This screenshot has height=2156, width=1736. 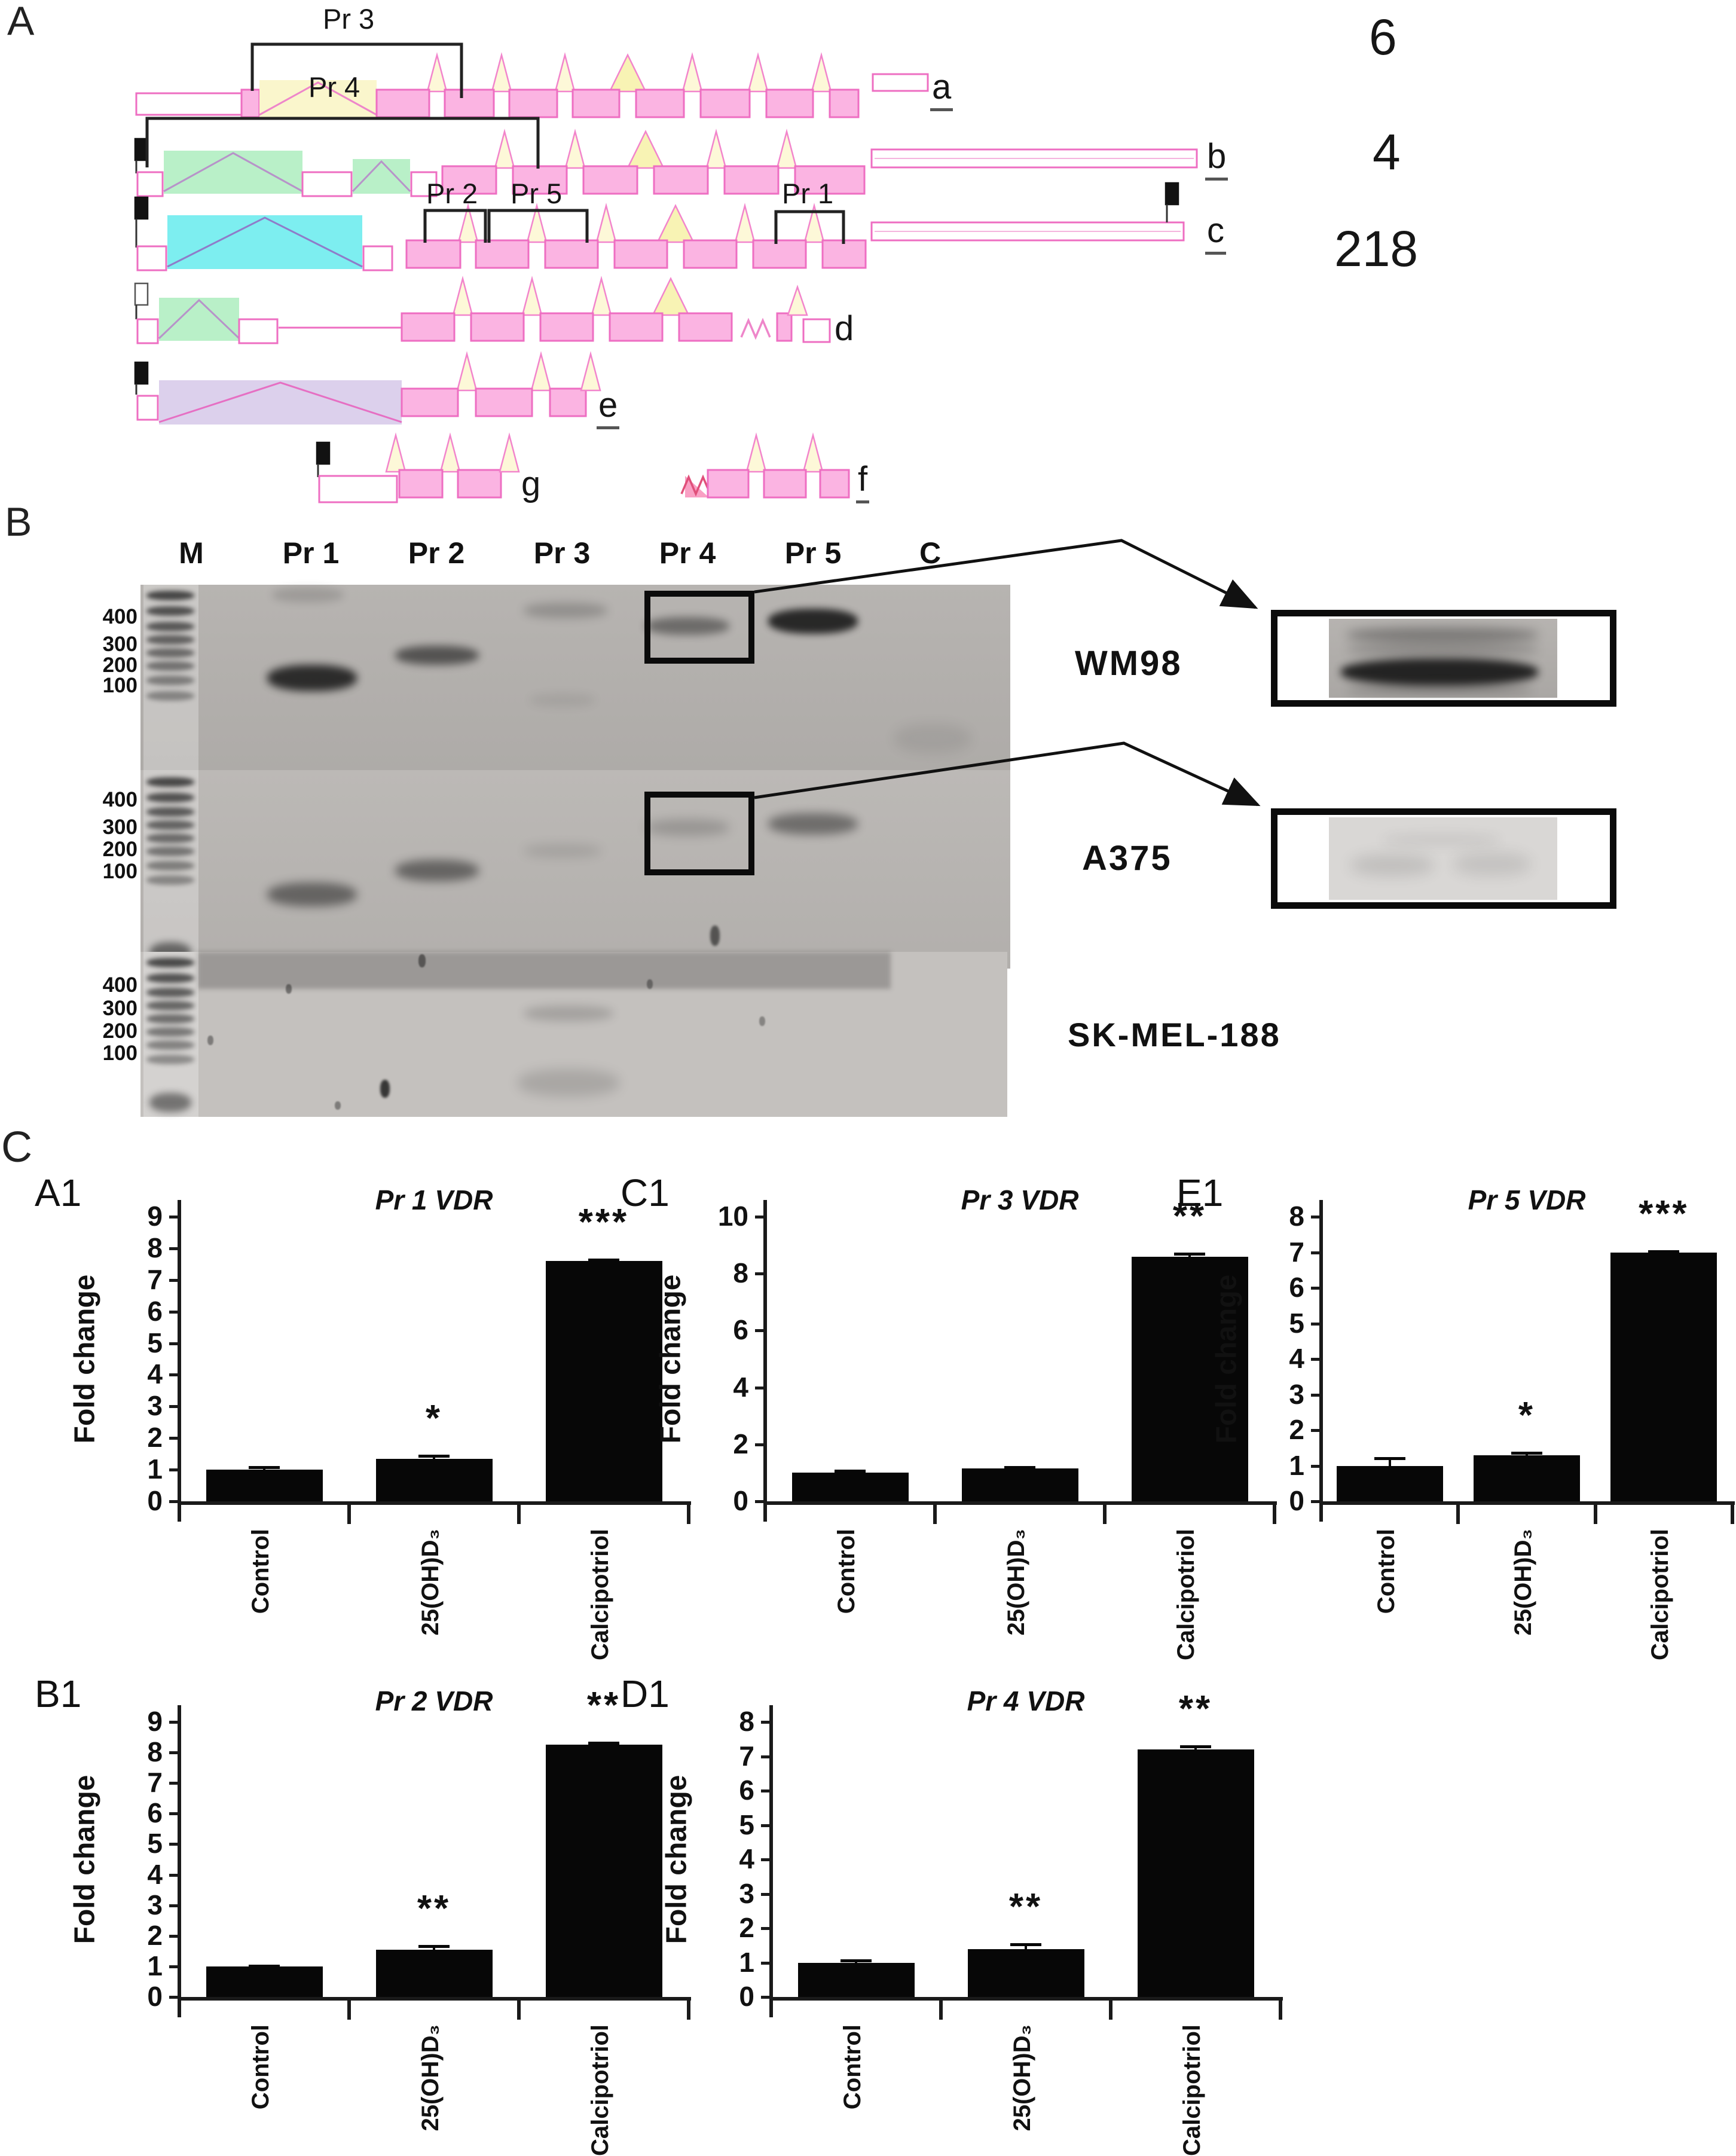 I want to click on marker-label: 400, so click(x=119, y=985).